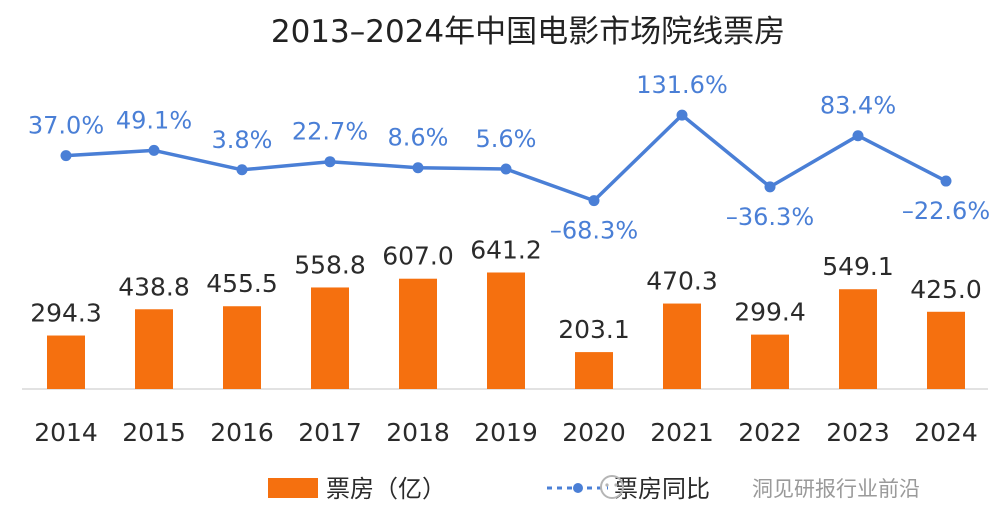  I want to click on yoy-label-2022: –36.3%, so click(770, 217).